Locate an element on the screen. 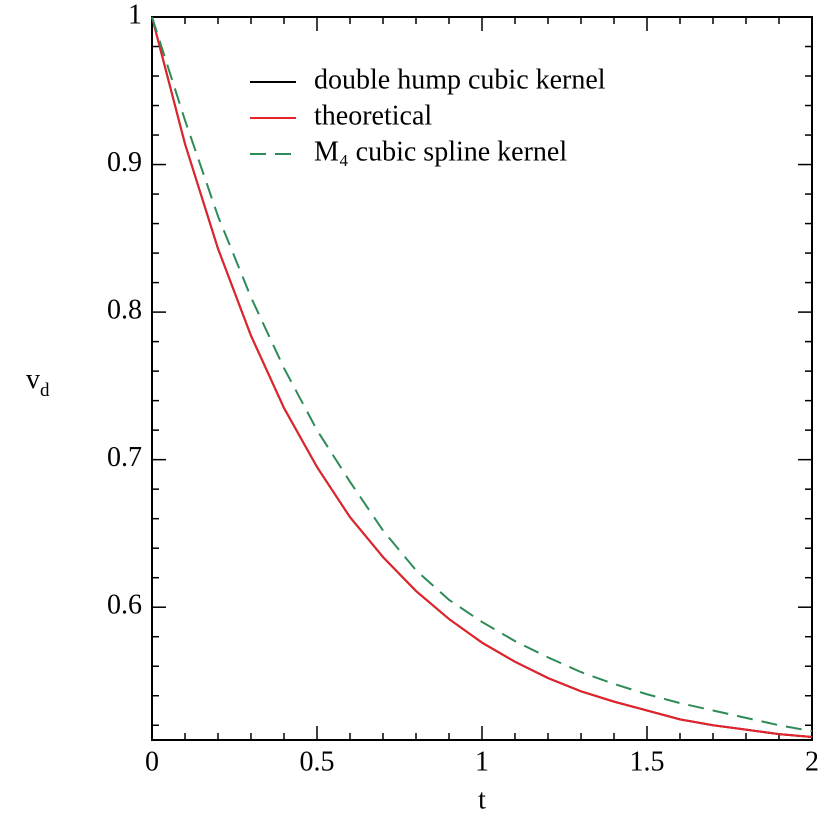  x-tick-label: 0.5 is located at coordinates (317, 761).